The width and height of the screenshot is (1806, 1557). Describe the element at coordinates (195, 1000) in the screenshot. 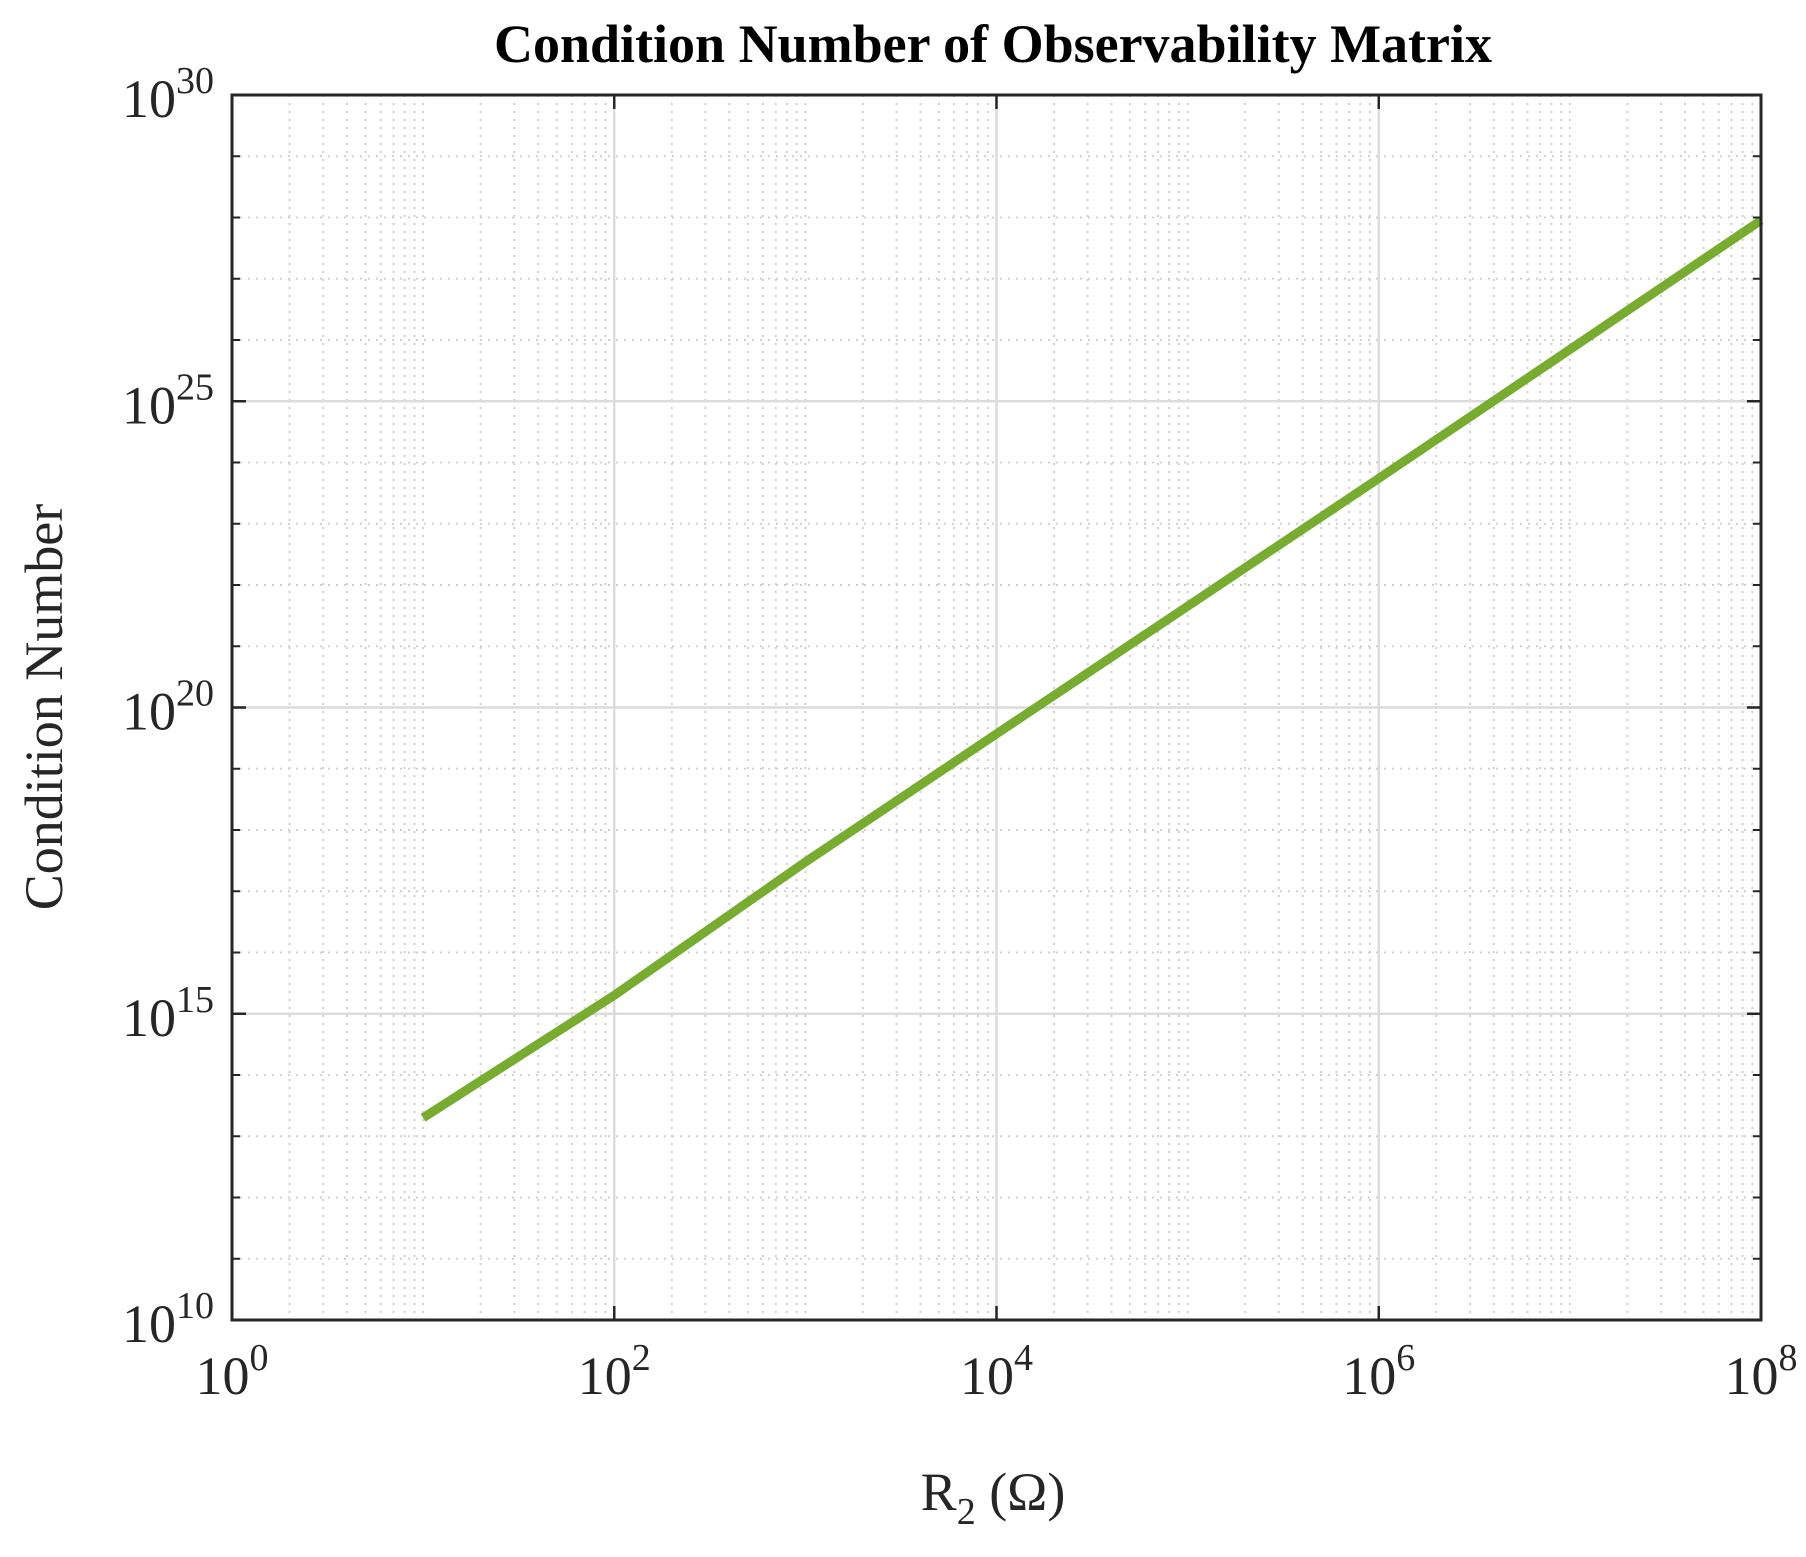

I see `y-tick-label-exponent: 15` at that location.